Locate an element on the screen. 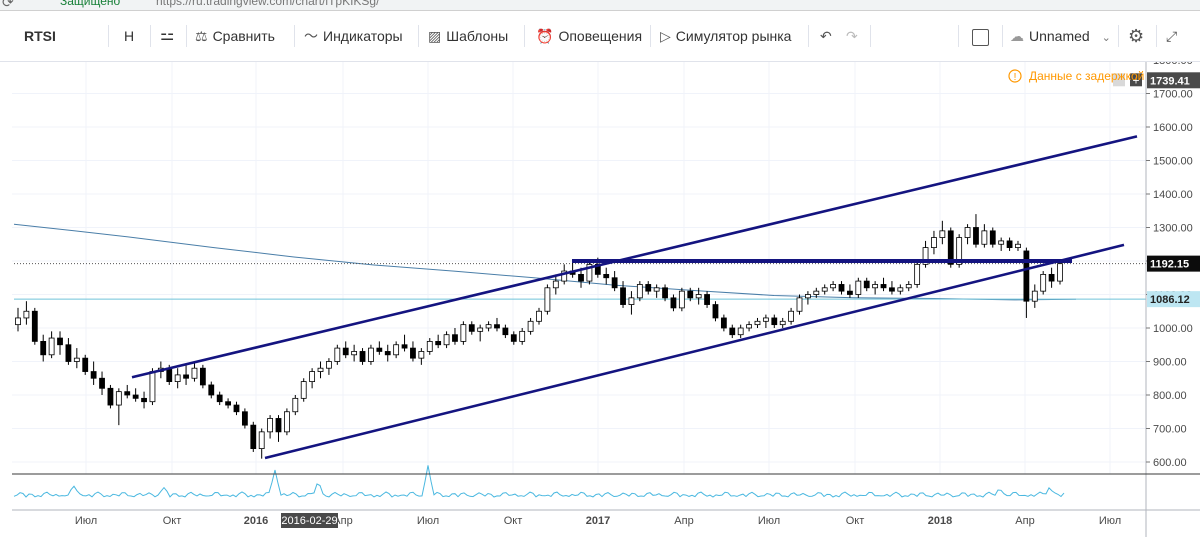 The width and height of the screenshot is (1200, 537). alerts-button: ⏰ Оповещения is located at coordinates (589, 36).